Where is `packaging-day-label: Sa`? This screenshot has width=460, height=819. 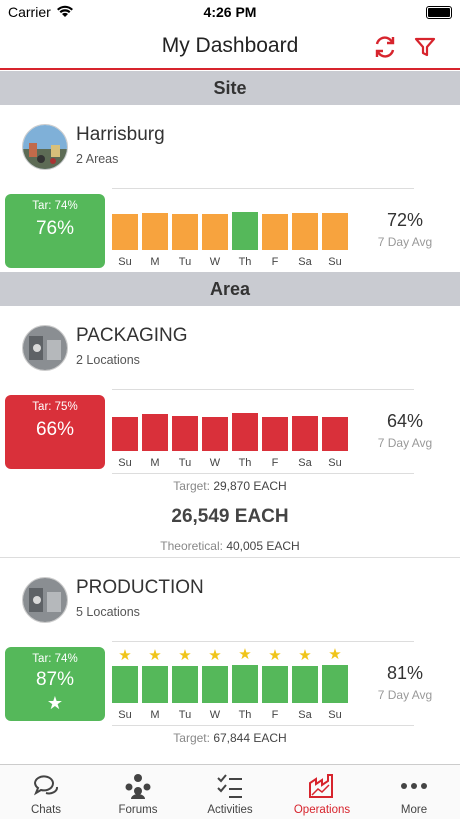 packaging-day-label: Sa is located at coordinates (305, 463).